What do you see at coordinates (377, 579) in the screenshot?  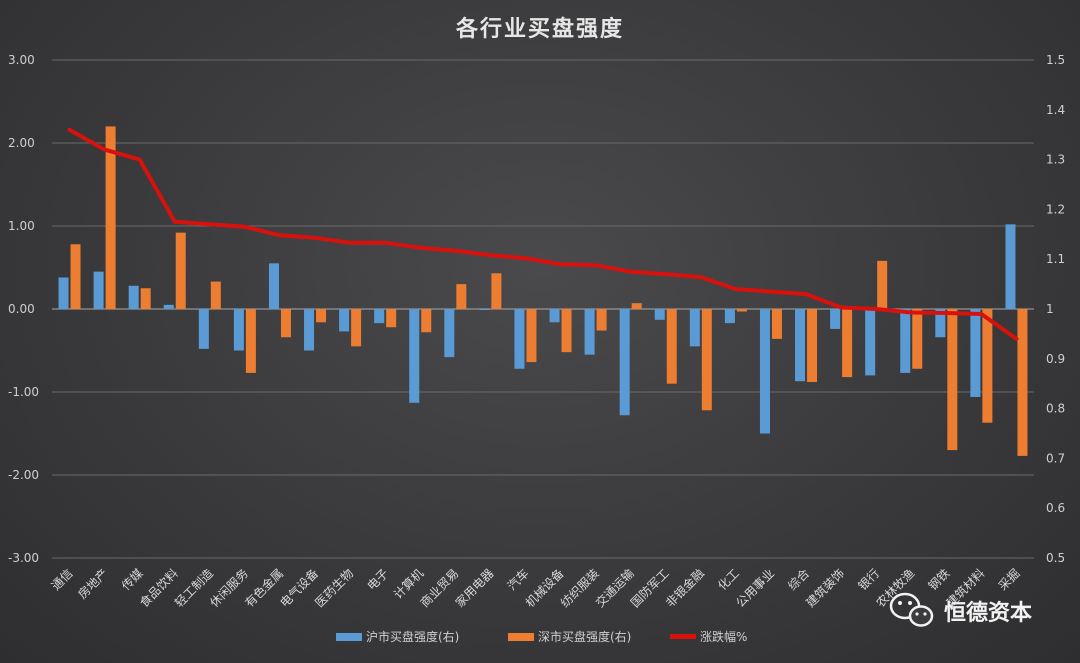 I see `category-label: 电子` at bounding box center [377, 579].